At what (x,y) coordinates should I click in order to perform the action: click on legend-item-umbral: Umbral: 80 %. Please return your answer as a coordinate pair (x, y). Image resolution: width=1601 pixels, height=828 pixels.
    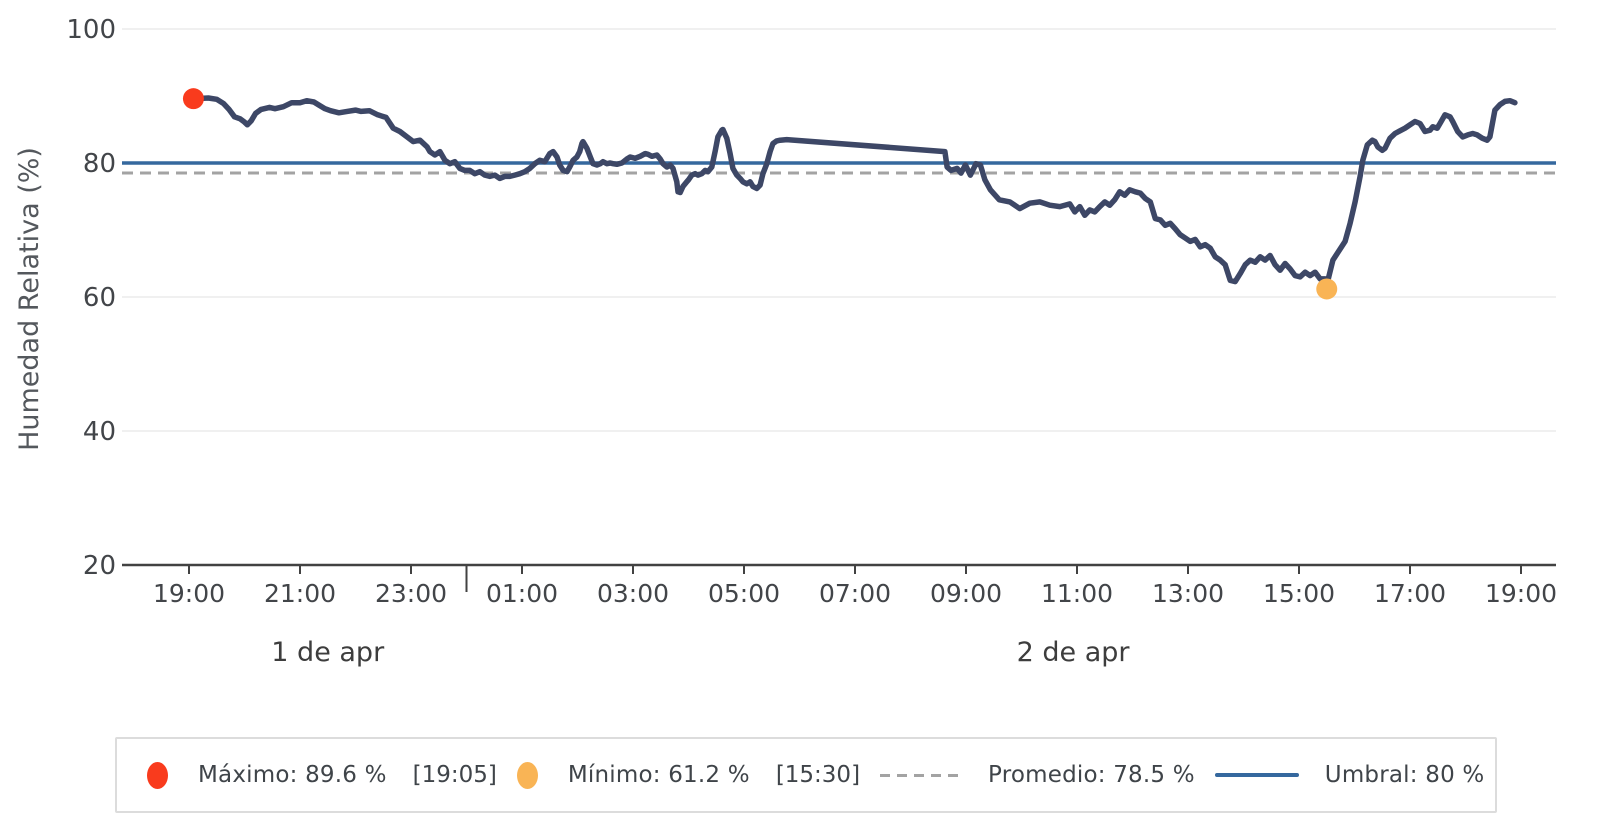
    Looking at the image, I should click on (1349, 775).